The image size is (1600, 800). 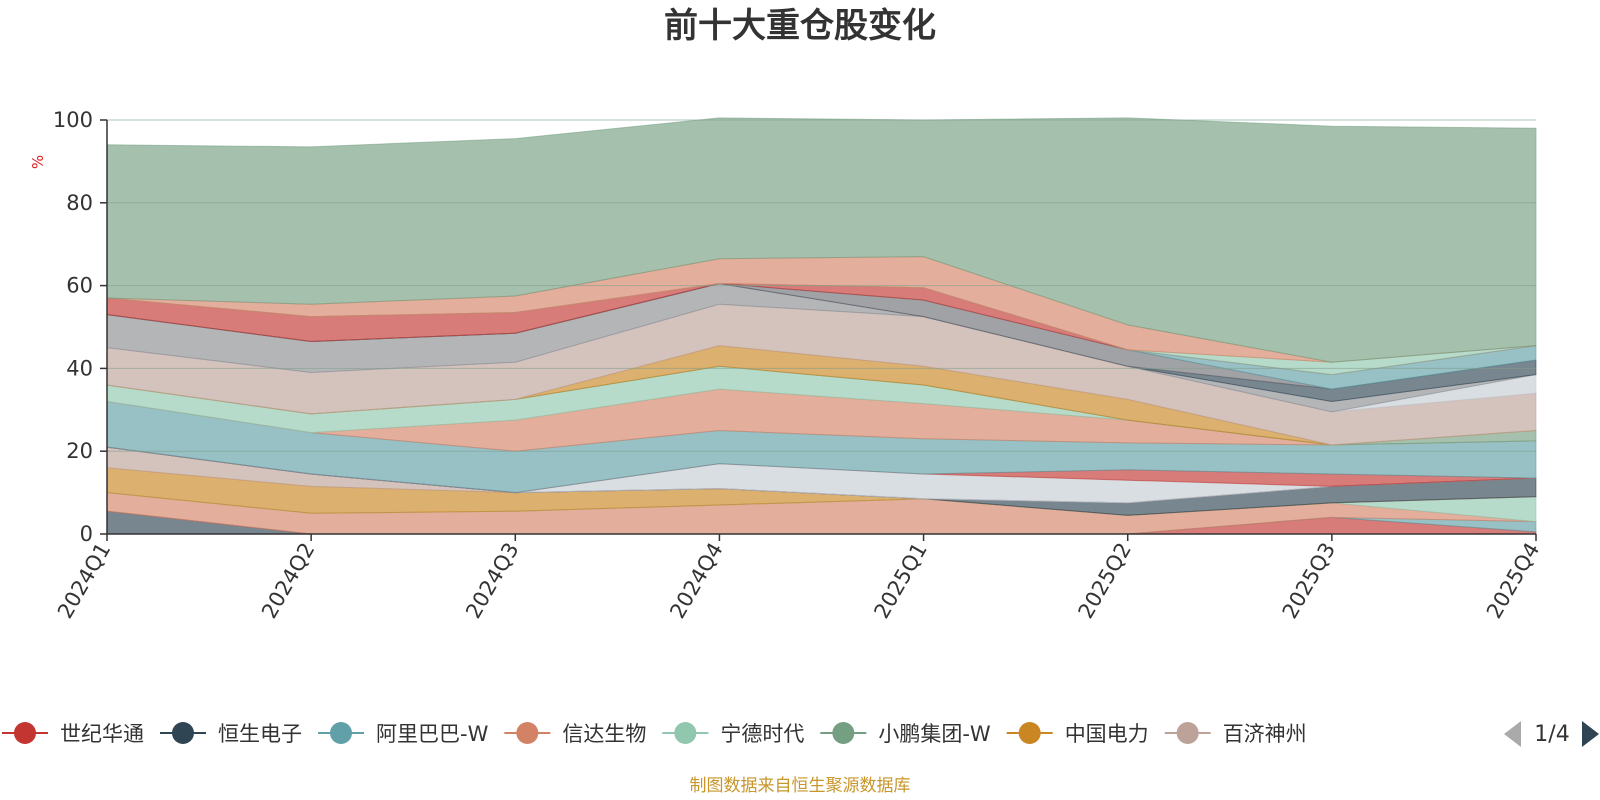 What do you see at coordinates (1309, 581) in the screenshot?
I see `x-tick-label: 2025Q3` at bounding box center [1309, 581].